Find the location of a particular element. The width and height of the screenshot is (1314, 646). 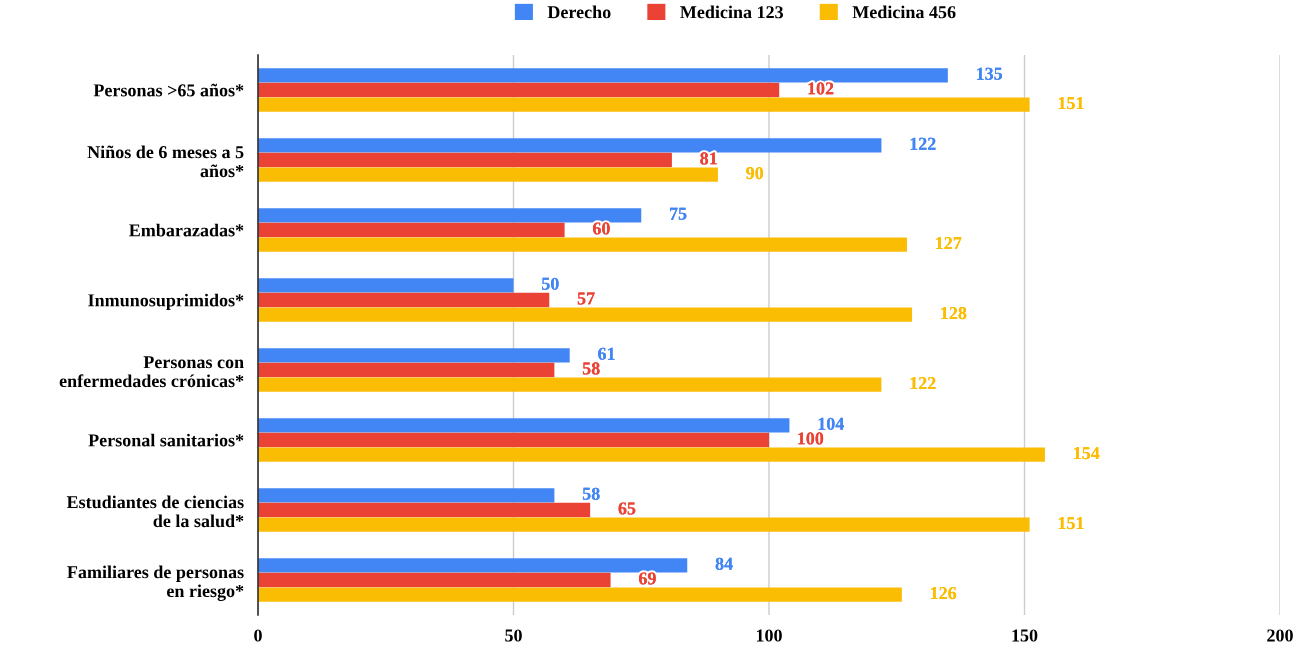

x-tick-label: 100 is located at coordinates (769, 635).